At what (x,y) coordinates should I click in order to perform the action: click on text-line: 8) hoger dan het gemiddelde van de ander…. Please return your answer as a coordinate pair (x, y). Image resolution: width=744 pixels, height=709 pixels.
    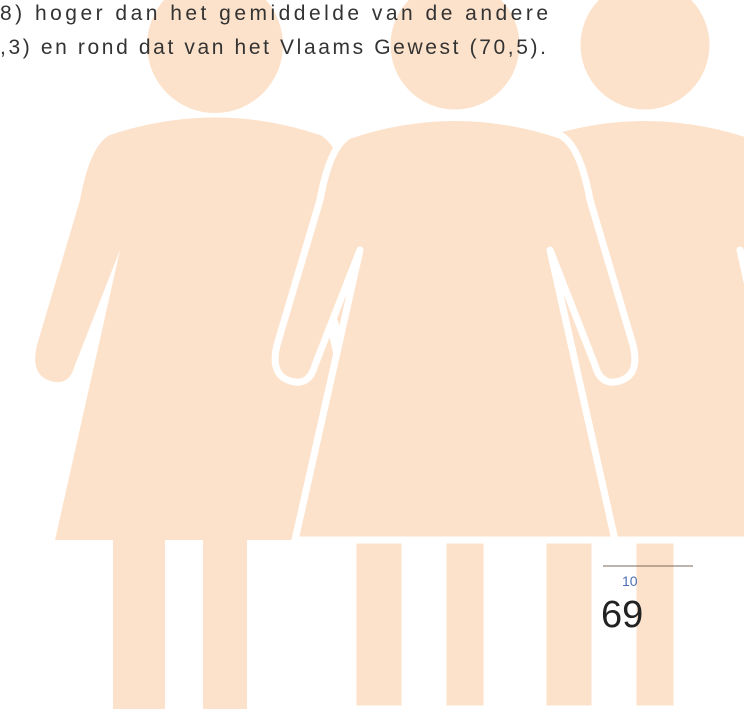
    Looking at the image, I should click on (274, 13).